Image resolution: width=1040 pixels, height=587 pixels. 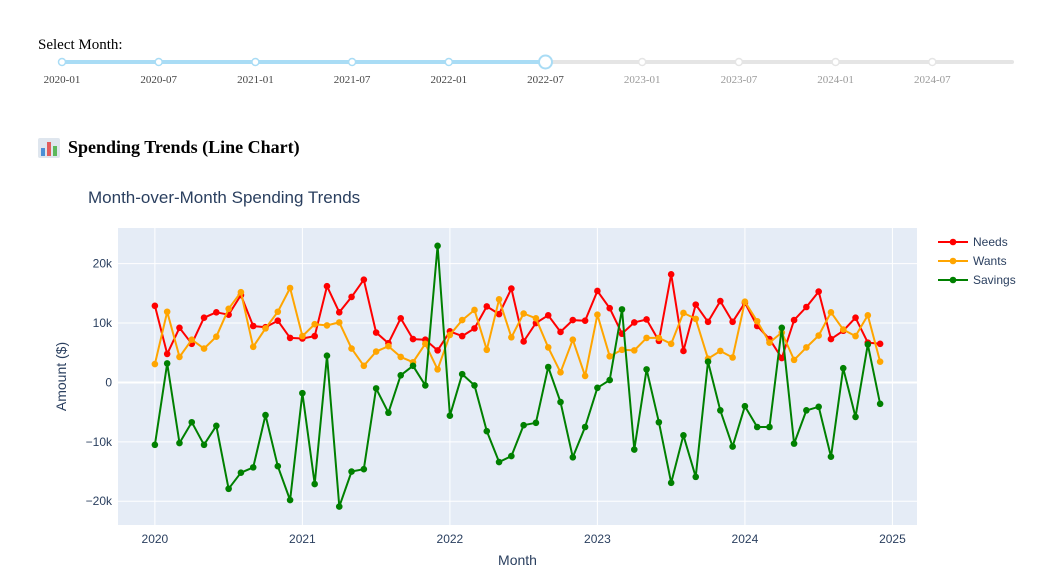 What do you see at coordinates (994, 280) in the screenshot?
I see `legend-label: Savings` at bounding box center [994, 280].